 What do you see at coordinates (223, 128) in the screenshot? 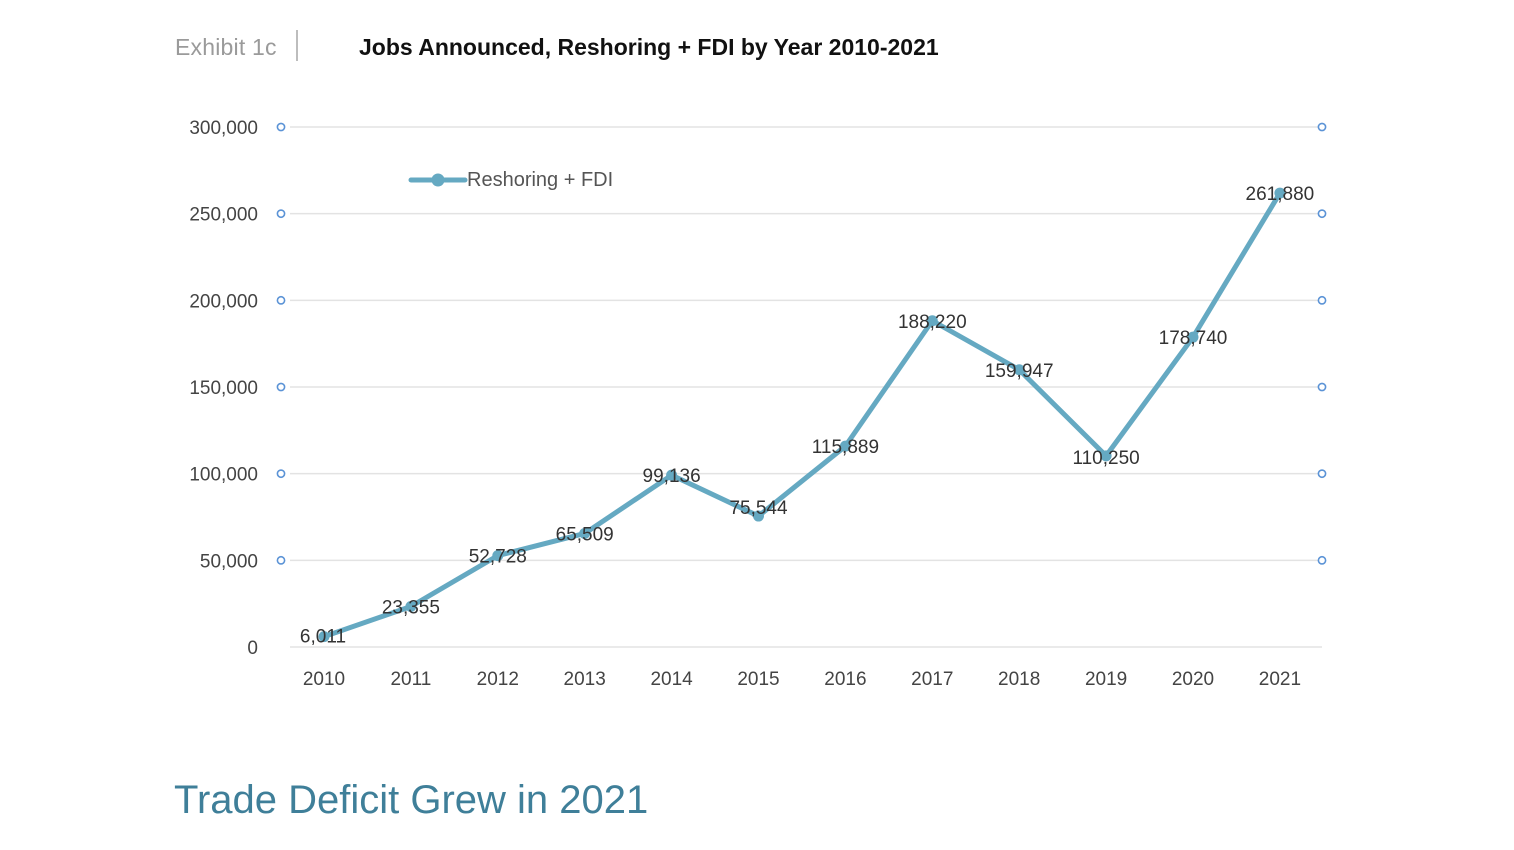
I see `y-tick-label: 300,000` at bounding box center [223, 128].